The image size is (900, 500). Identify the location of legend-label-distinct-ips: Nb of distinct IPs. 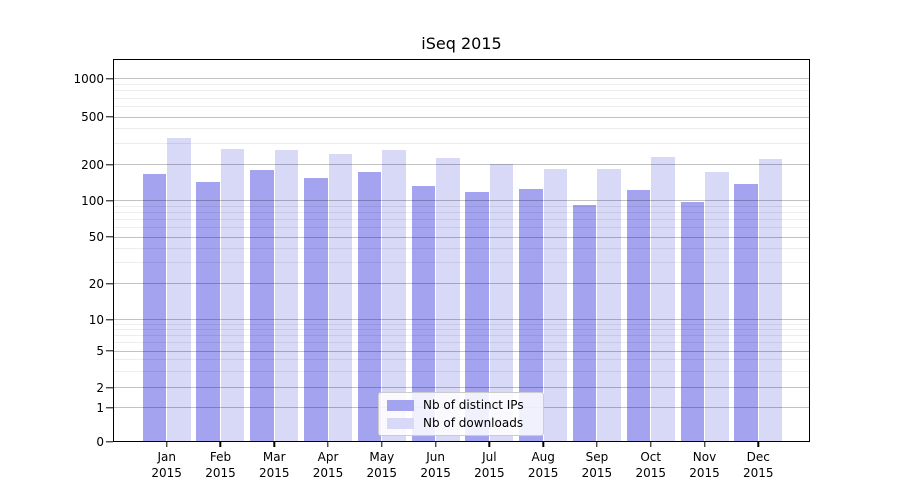
(473, 405).